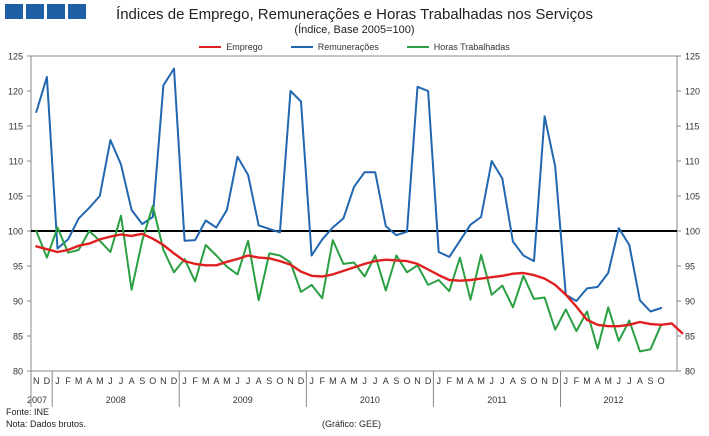 This screenshot has width=709, height=436. What do you see at coordinates (613, 400) in the screenshot?
I see `x-year-label: 2012` at bounding box center [613, 400].